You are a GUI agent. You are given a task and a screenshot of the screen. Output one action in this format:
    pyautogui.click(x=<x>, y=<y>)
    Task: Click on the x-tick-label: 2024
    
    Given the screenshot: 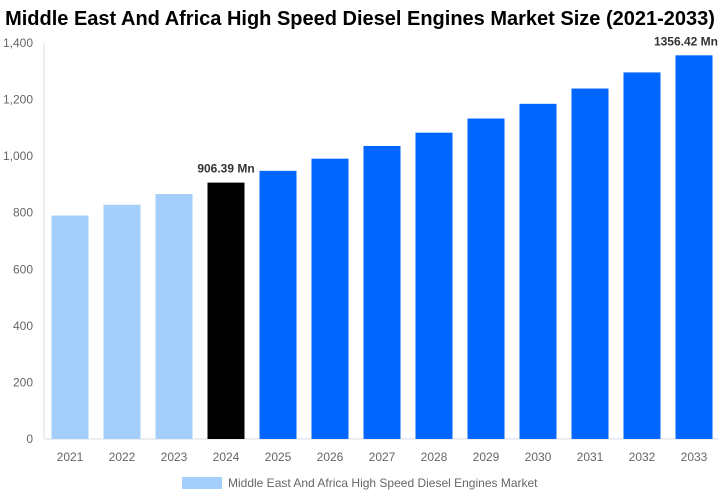 What is the action you would take?
    pyautogui.click(x=226, y=457)
    